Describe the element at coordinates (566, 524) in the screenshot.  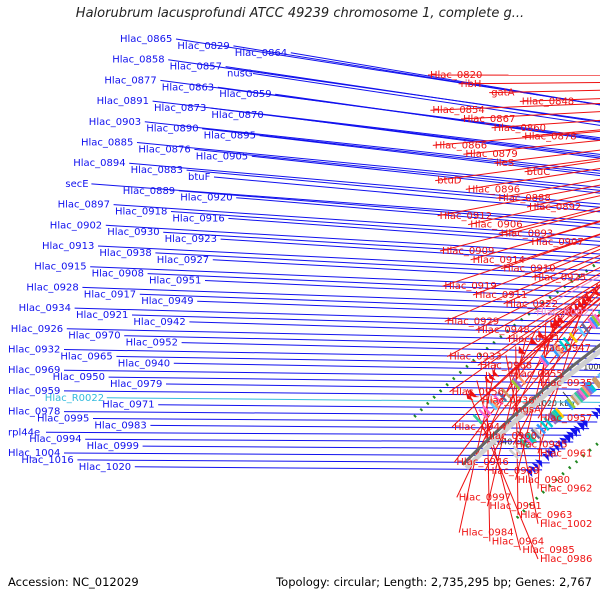
I see `gene-label: Hlac_1002` at that location.